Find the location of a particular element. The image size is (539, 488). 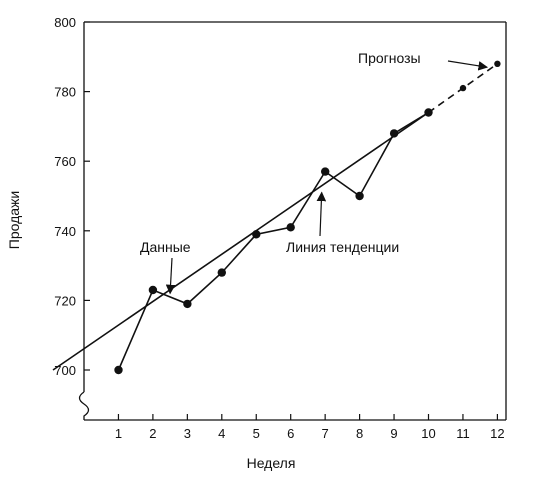

y-tick-label: 740 is located at coordinates (65, 231).